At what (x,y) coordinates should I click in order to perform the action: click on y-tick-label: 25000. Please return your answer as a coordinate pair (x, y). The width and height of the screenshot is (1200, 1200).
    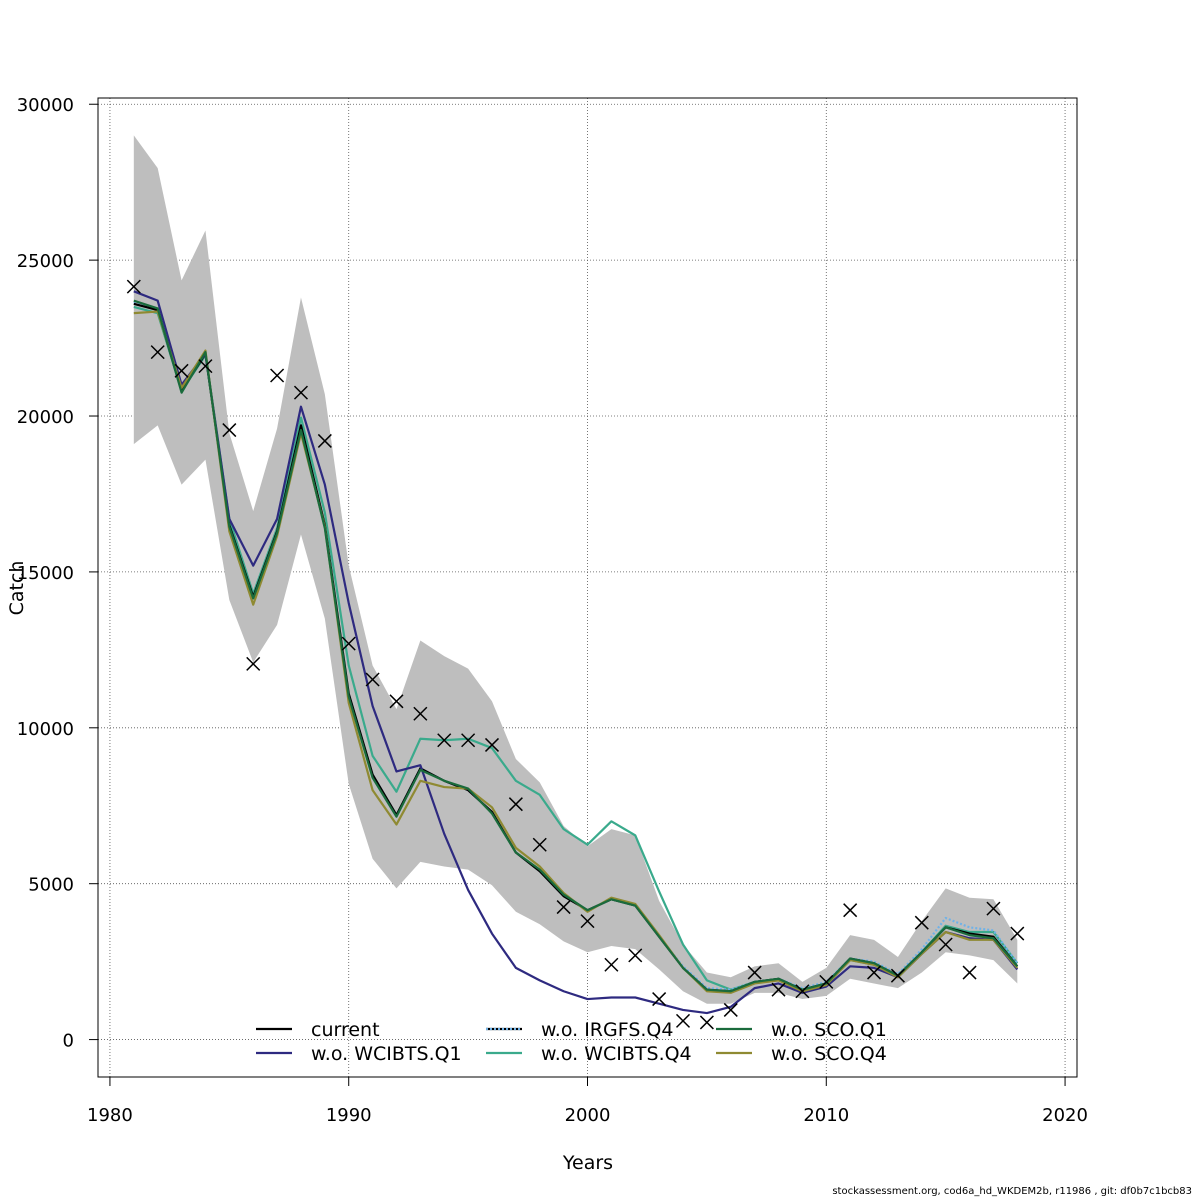
    Looking at the image, I should click on (45, 261).